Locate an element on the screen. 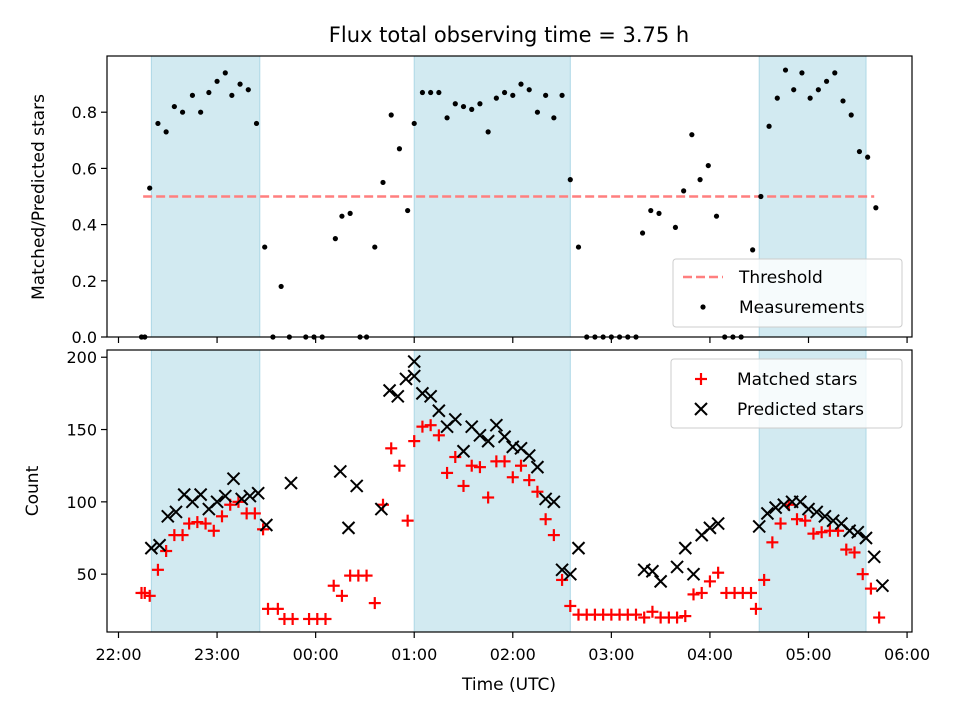  bottom-y-tick-label: 50 is located at coordinates (87, 574).